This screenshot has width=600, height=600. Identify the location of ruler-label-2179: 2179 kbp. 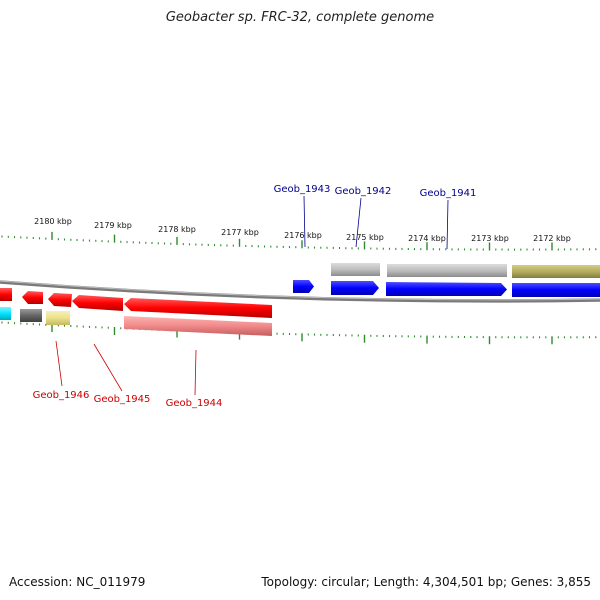
(113, 225).